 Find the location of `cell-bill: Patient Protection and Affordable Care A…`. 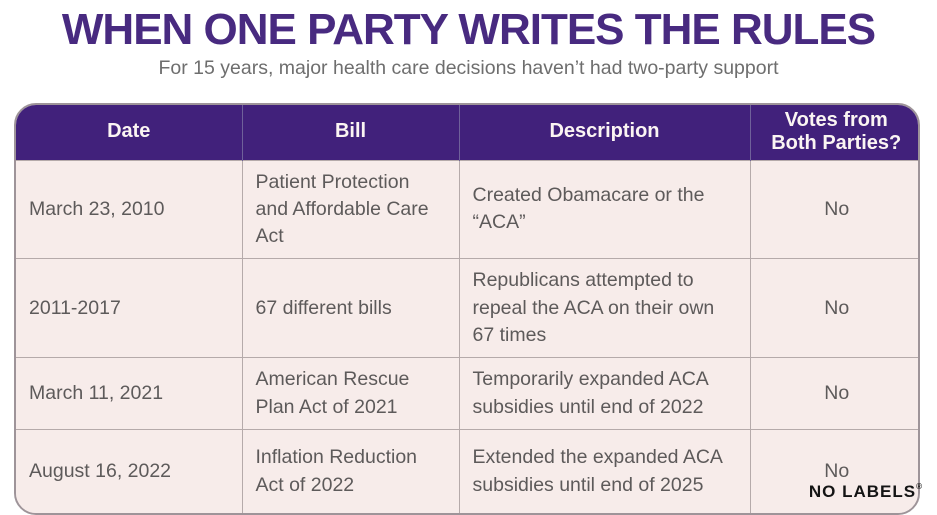

cell-bill: Patient Protection and Affordable Care A… is located at coordinates (350, 209).